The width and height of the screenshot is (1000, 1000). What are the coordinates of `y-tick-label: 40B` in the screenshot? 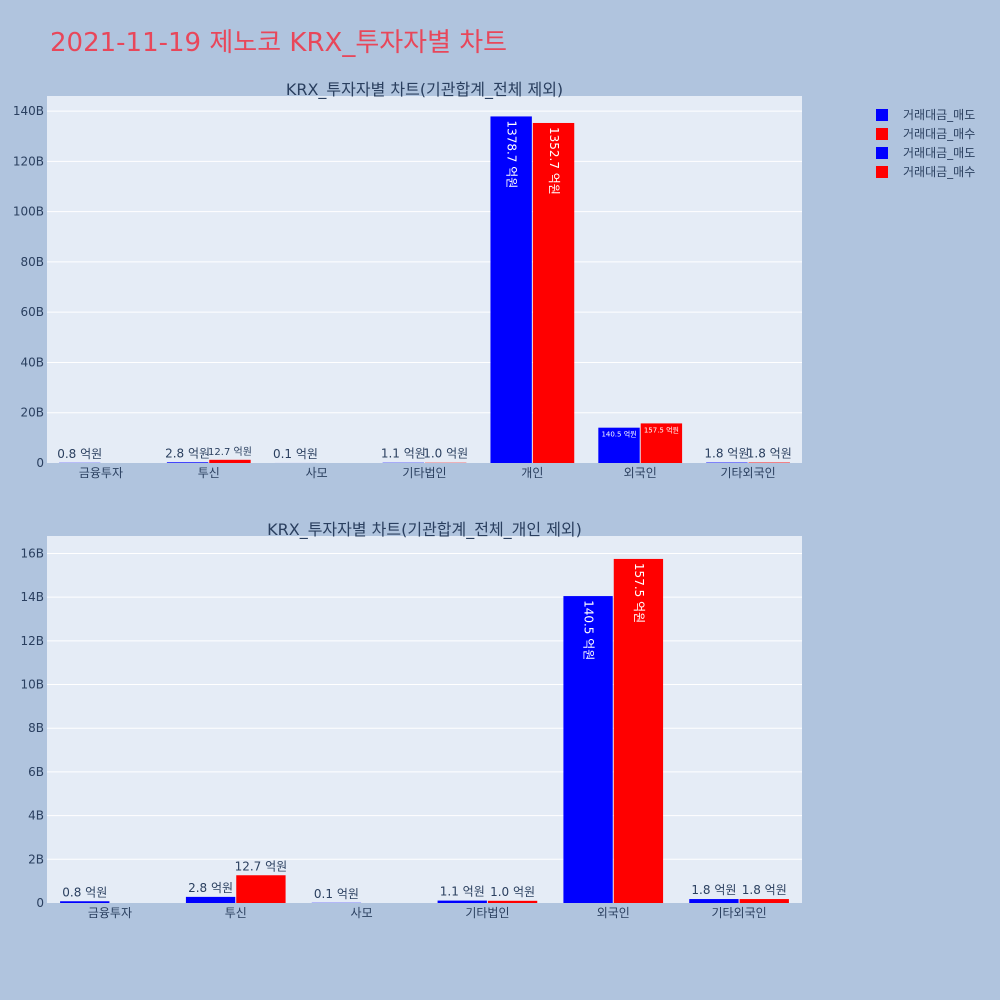 It's located at (32, 362).